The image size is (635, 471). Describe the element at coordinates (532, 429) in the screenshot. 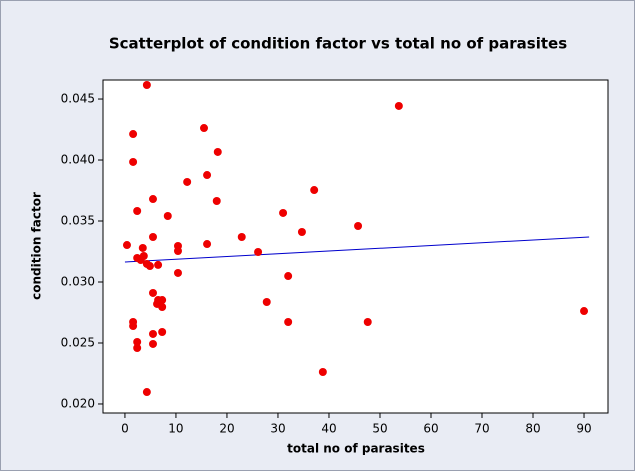

I see `x-tick-label: 80` at that location.